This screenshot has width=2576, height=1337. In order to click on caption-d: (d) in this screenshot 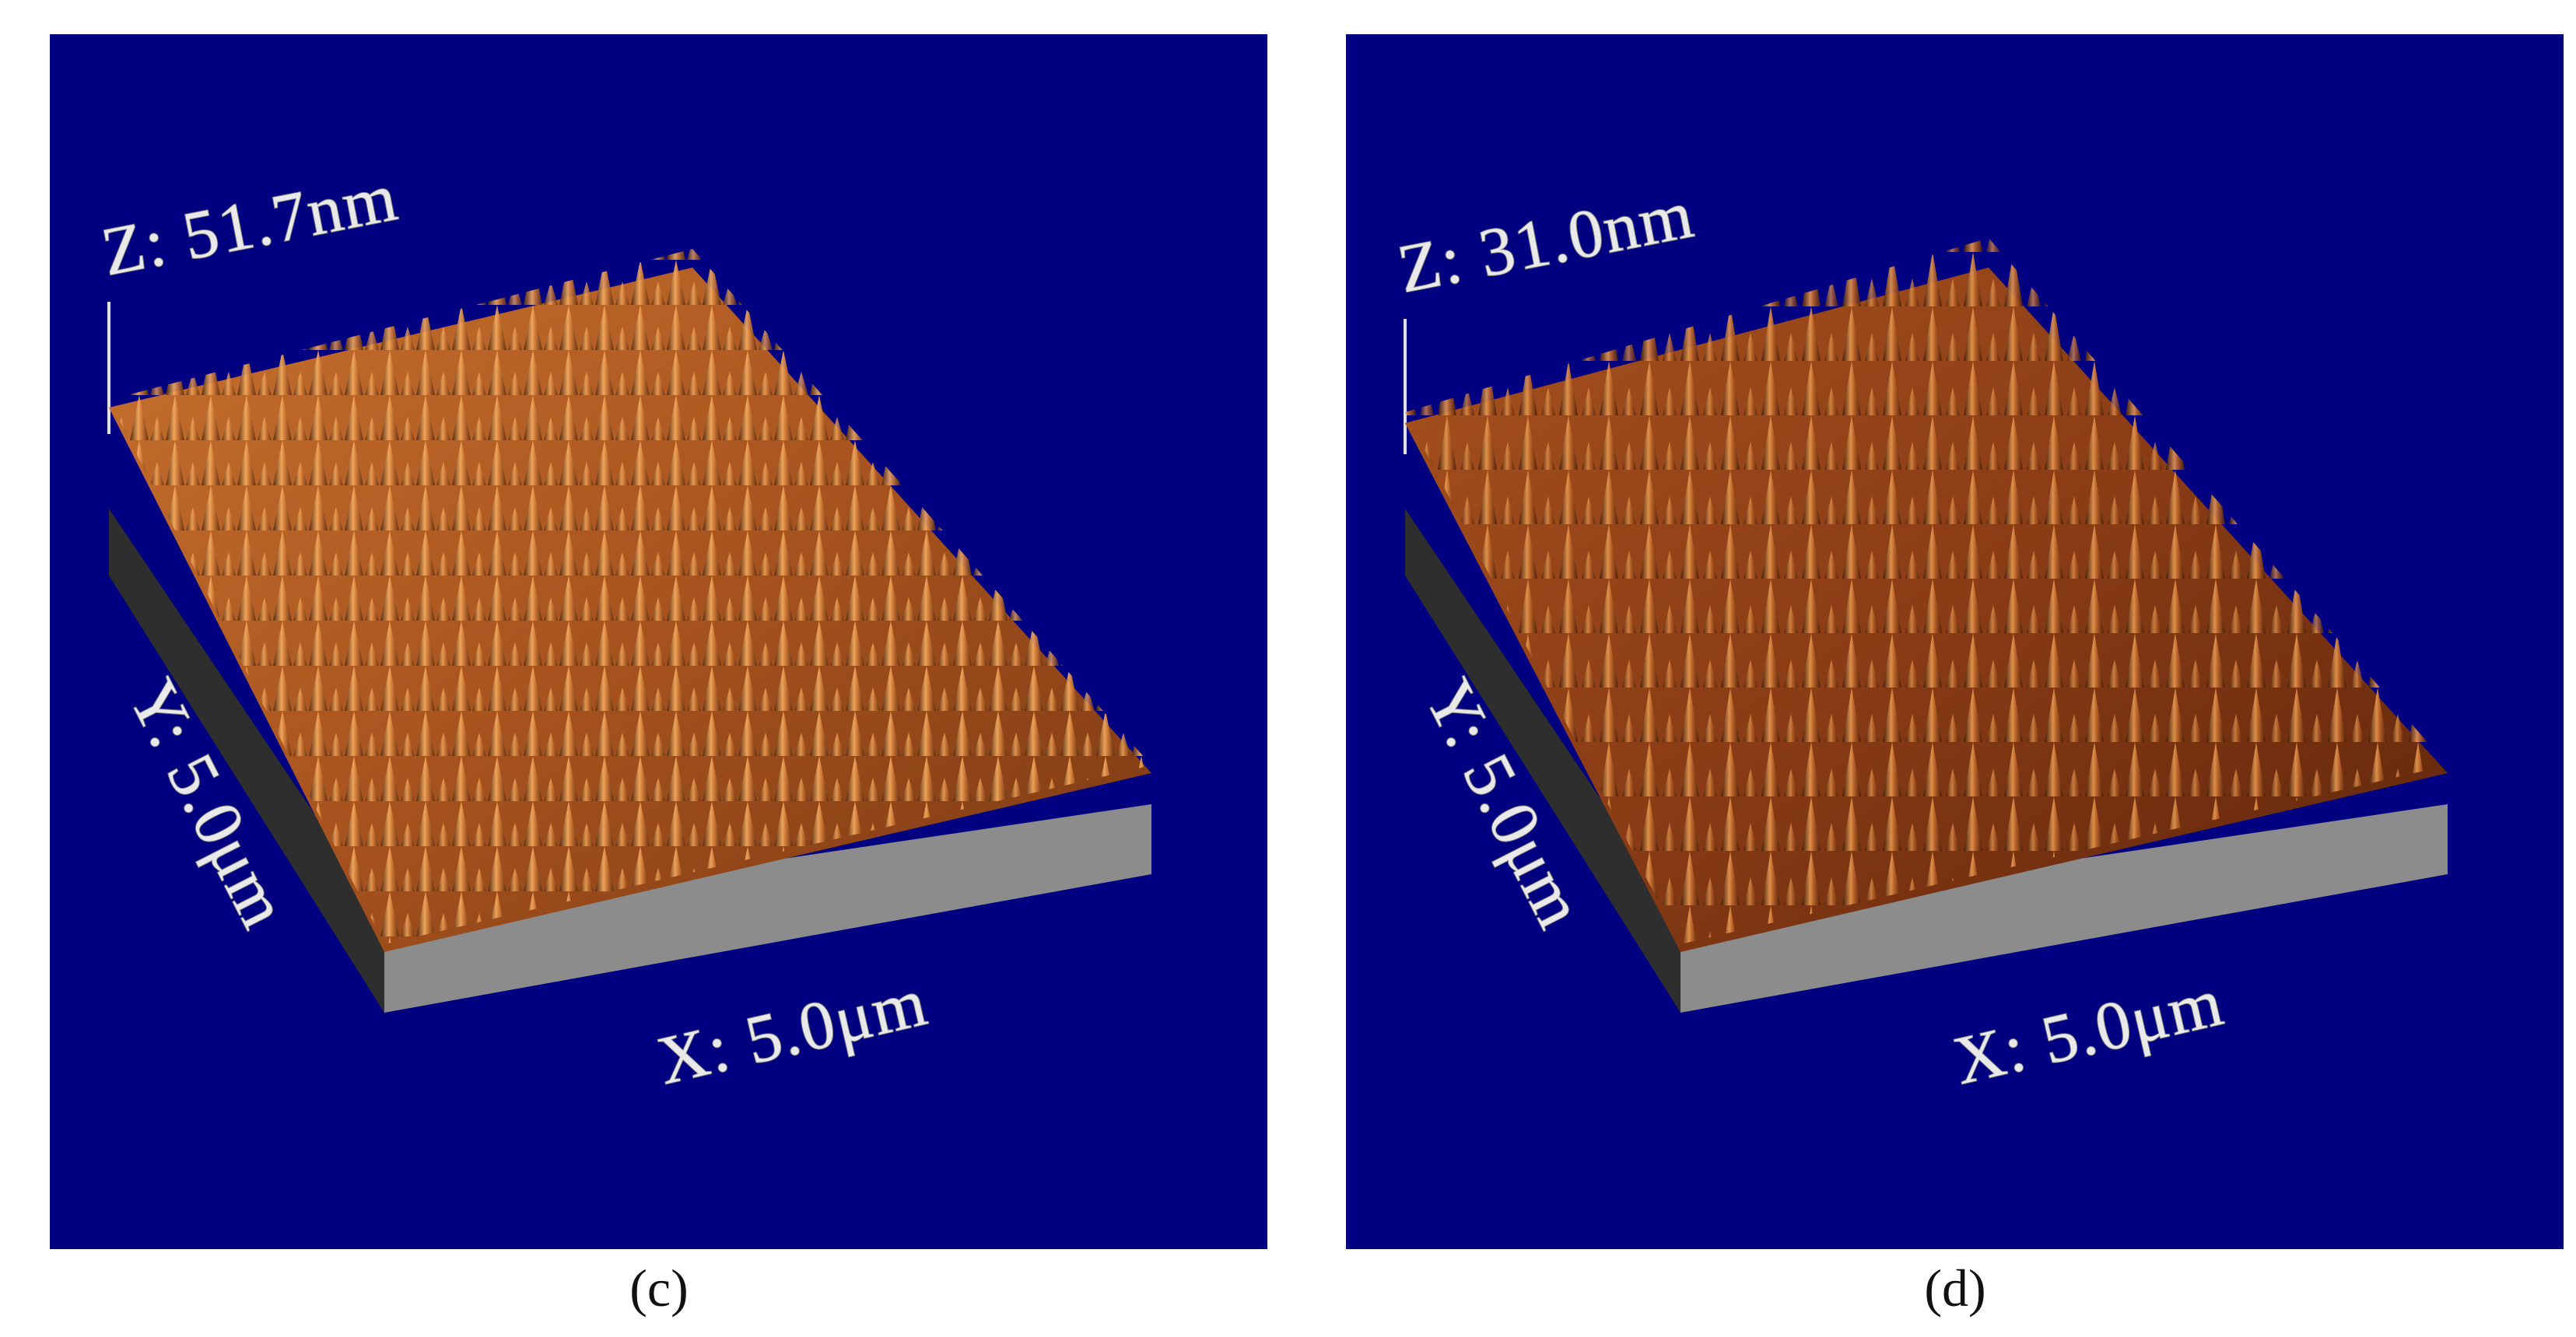, I will do `click(1955, 1288)`.